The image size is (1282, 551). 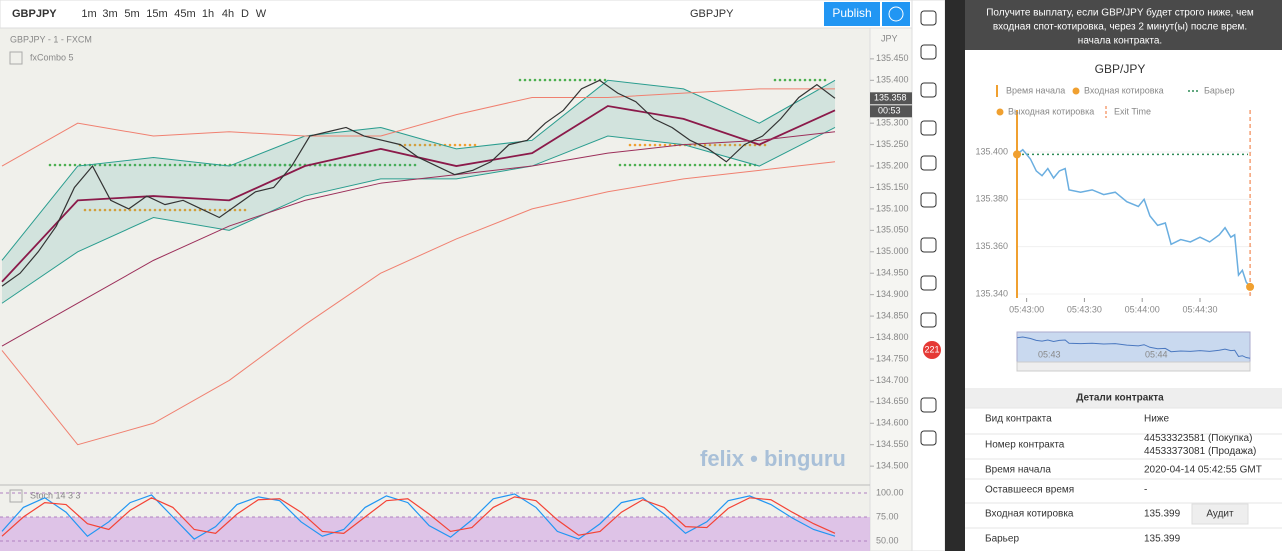 What do you see at coordinates (1250, 286) in the screenshot?
I see `exit-dot` at bounding box center [1250, 286].